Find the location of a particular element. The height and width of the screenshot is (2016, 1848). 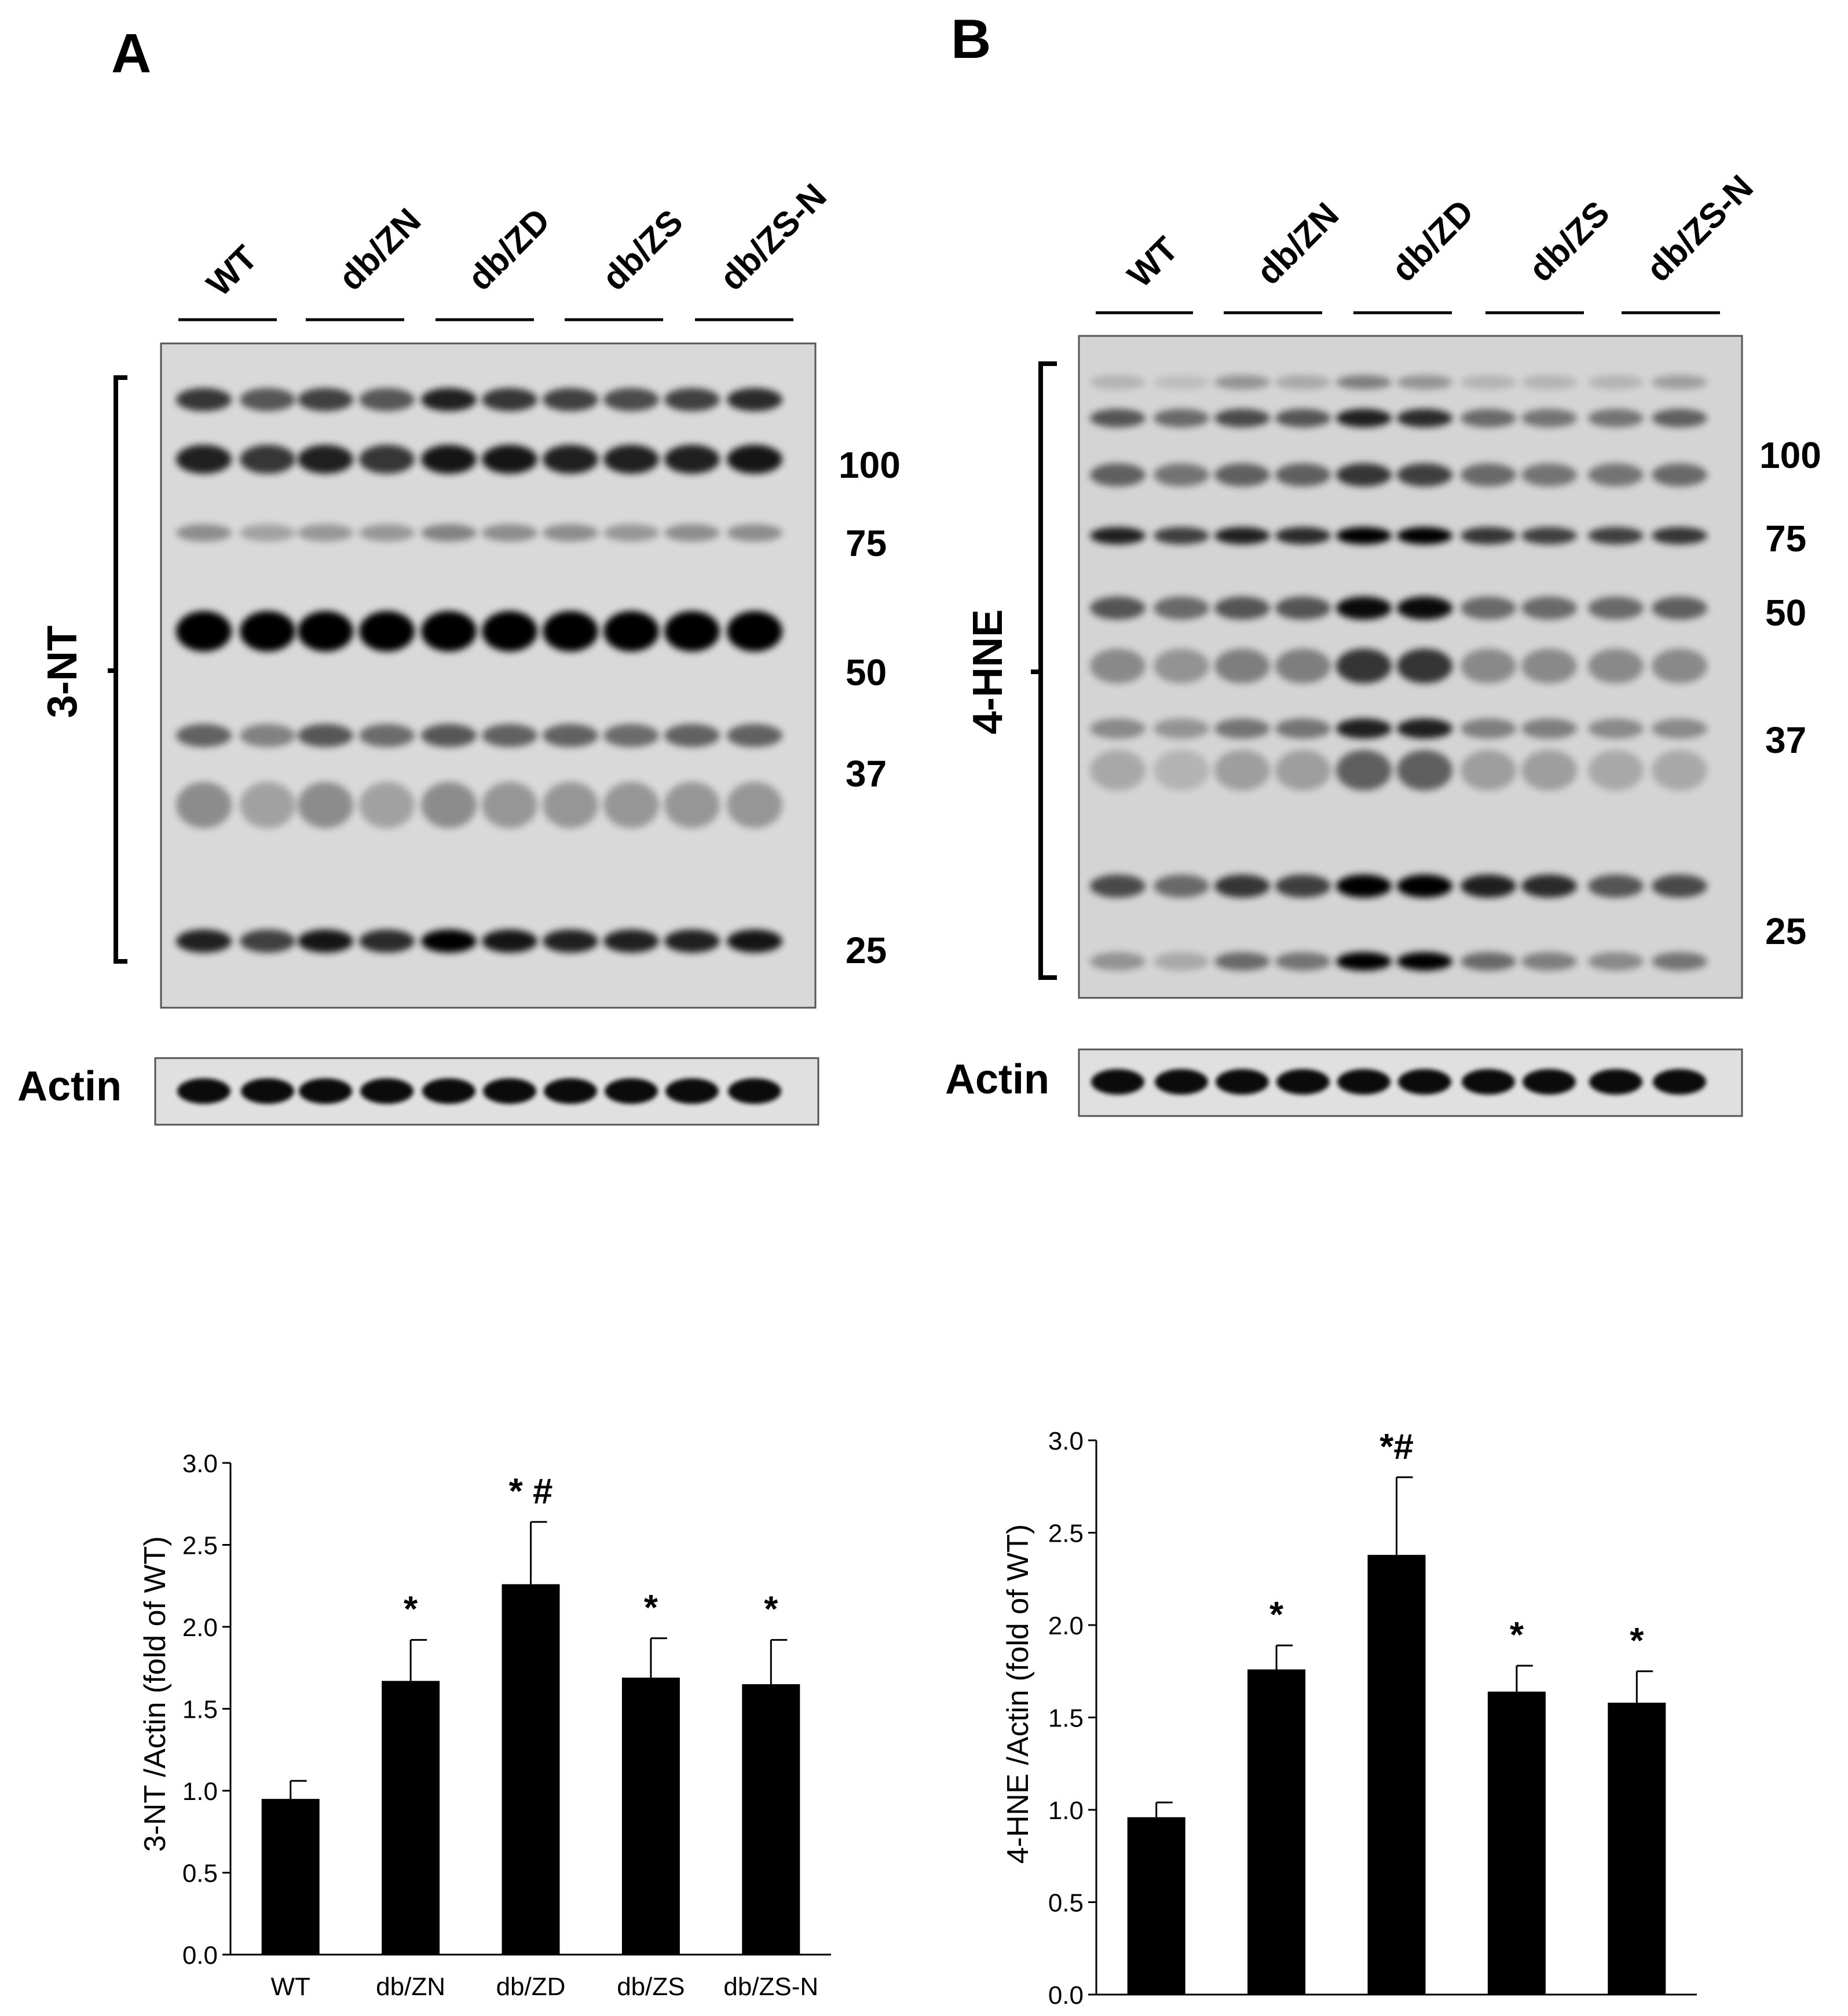

panel-b-markers: 100 75 50 37 25 is located at coordinates (1790, 693).